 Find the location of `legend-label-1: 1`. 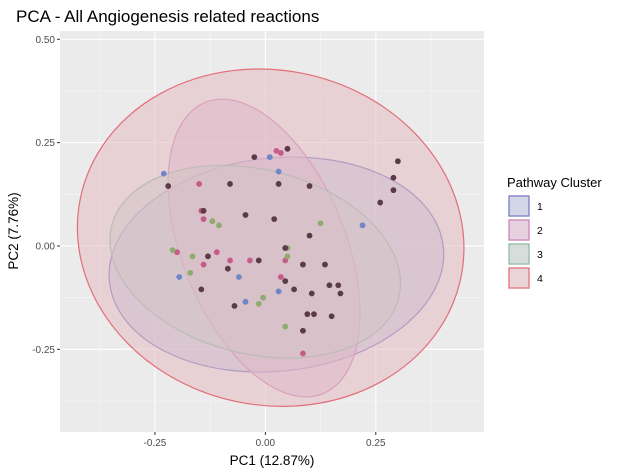

legend-label-1: 1 is located at coordinates (540, 207).